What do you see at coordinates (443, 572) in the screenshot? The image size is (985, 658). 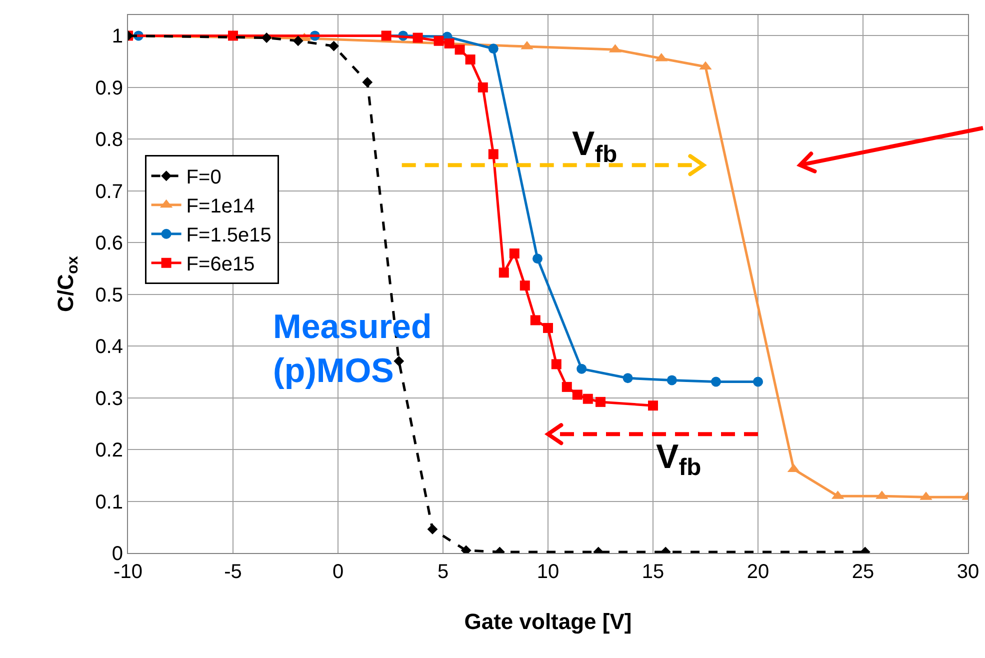 I see `x-tick-label: 5` at bounding box center [443, 572].